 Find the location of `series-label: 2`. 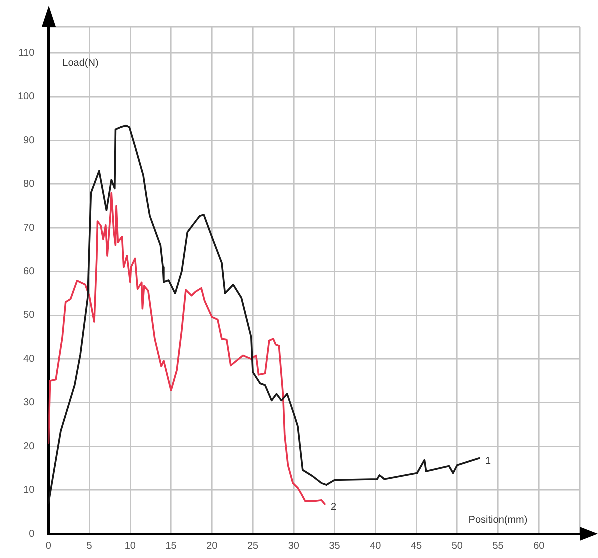

series-label: 2 is located at coordinates (333, 508).